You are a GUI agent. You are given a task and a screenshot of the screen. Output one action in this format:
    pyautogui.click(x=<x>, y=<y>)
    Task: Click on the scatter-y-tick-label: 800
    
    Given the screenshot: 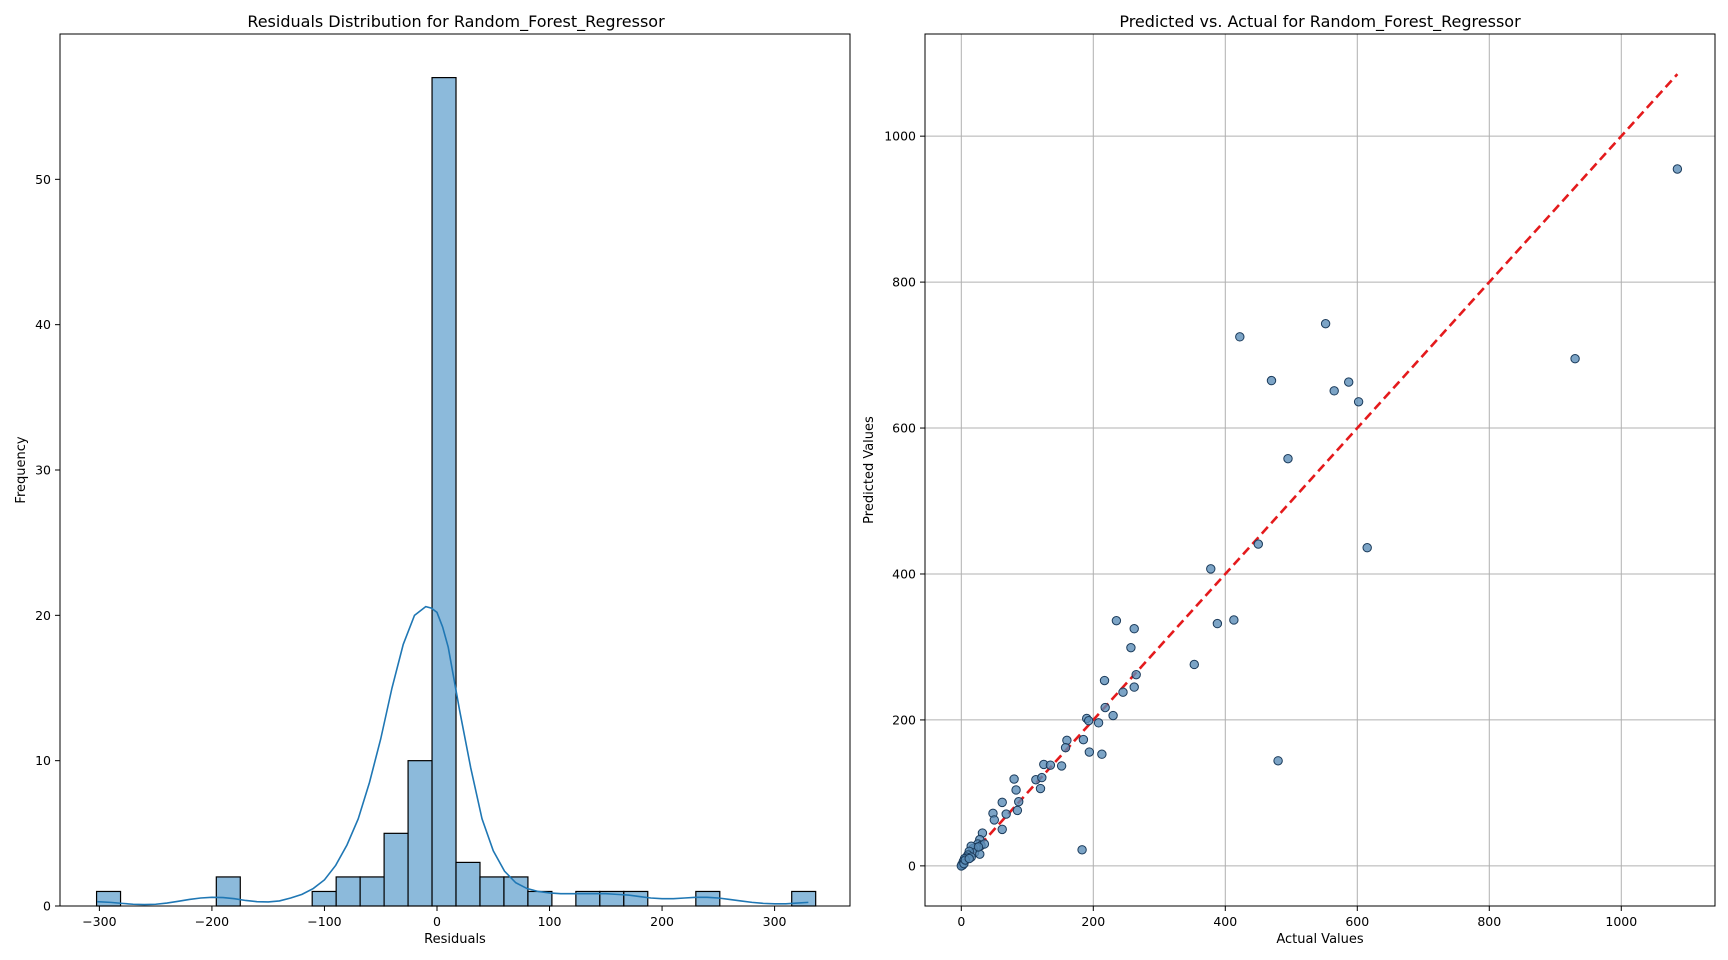 What is the action you would take?
    pyautogui.click(x=904, y=282)
    